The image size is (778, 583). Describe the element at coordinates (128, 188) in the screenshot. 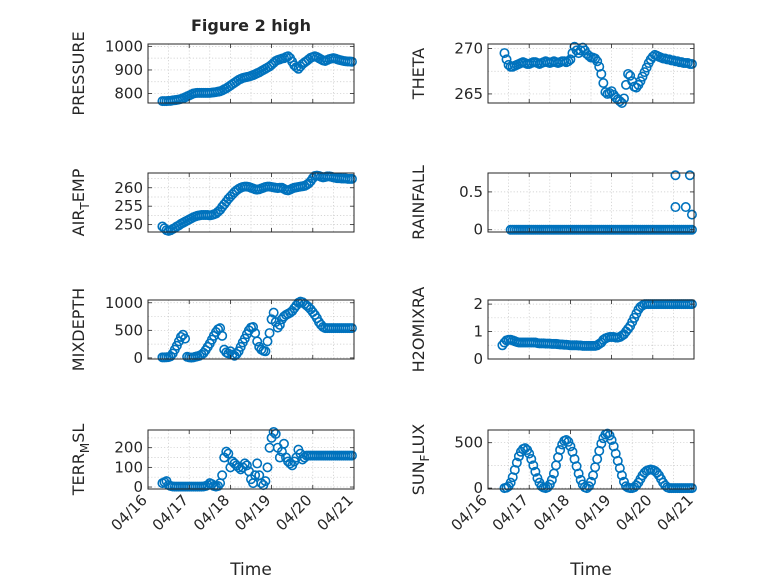

I see `y-tick-label: 260` at that location.